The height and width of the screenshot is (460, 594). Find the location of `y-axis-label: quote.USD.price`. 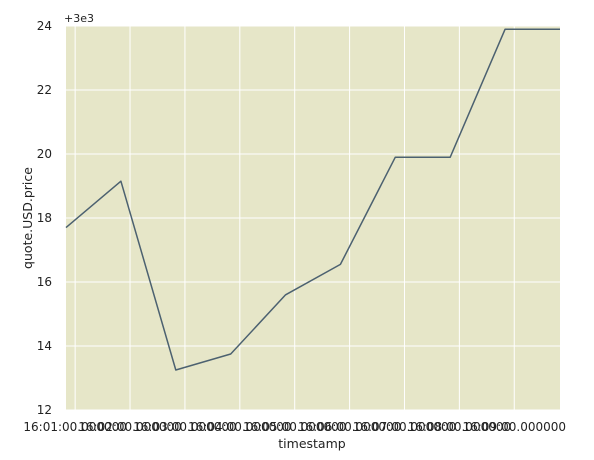

y-axis-label: quote.USD.price is located at coordinates (27, 218).